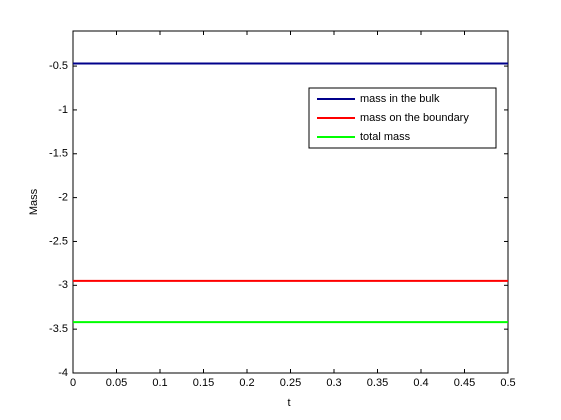 The image size is (561, 420). Describe the element at coordinates (246, 383) in the screenshot. I see `x-tick-label: 0.2` at that location.